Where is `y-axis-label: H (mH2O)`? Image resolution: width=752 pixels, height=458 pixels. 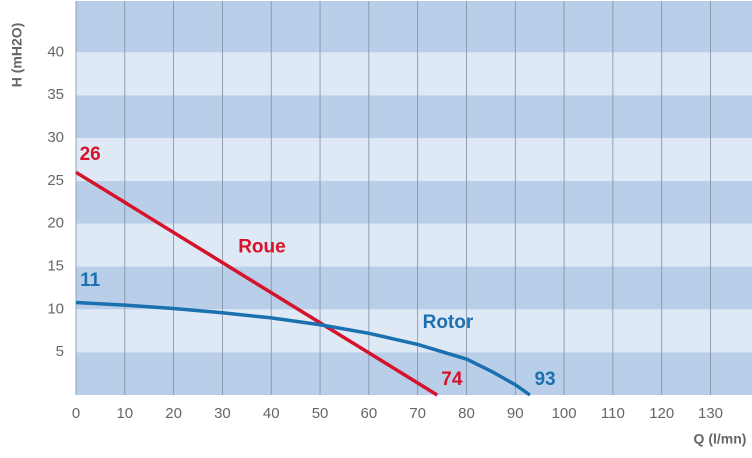
y-axis-label: H (mH2O) is located at coordinates (17, 55).